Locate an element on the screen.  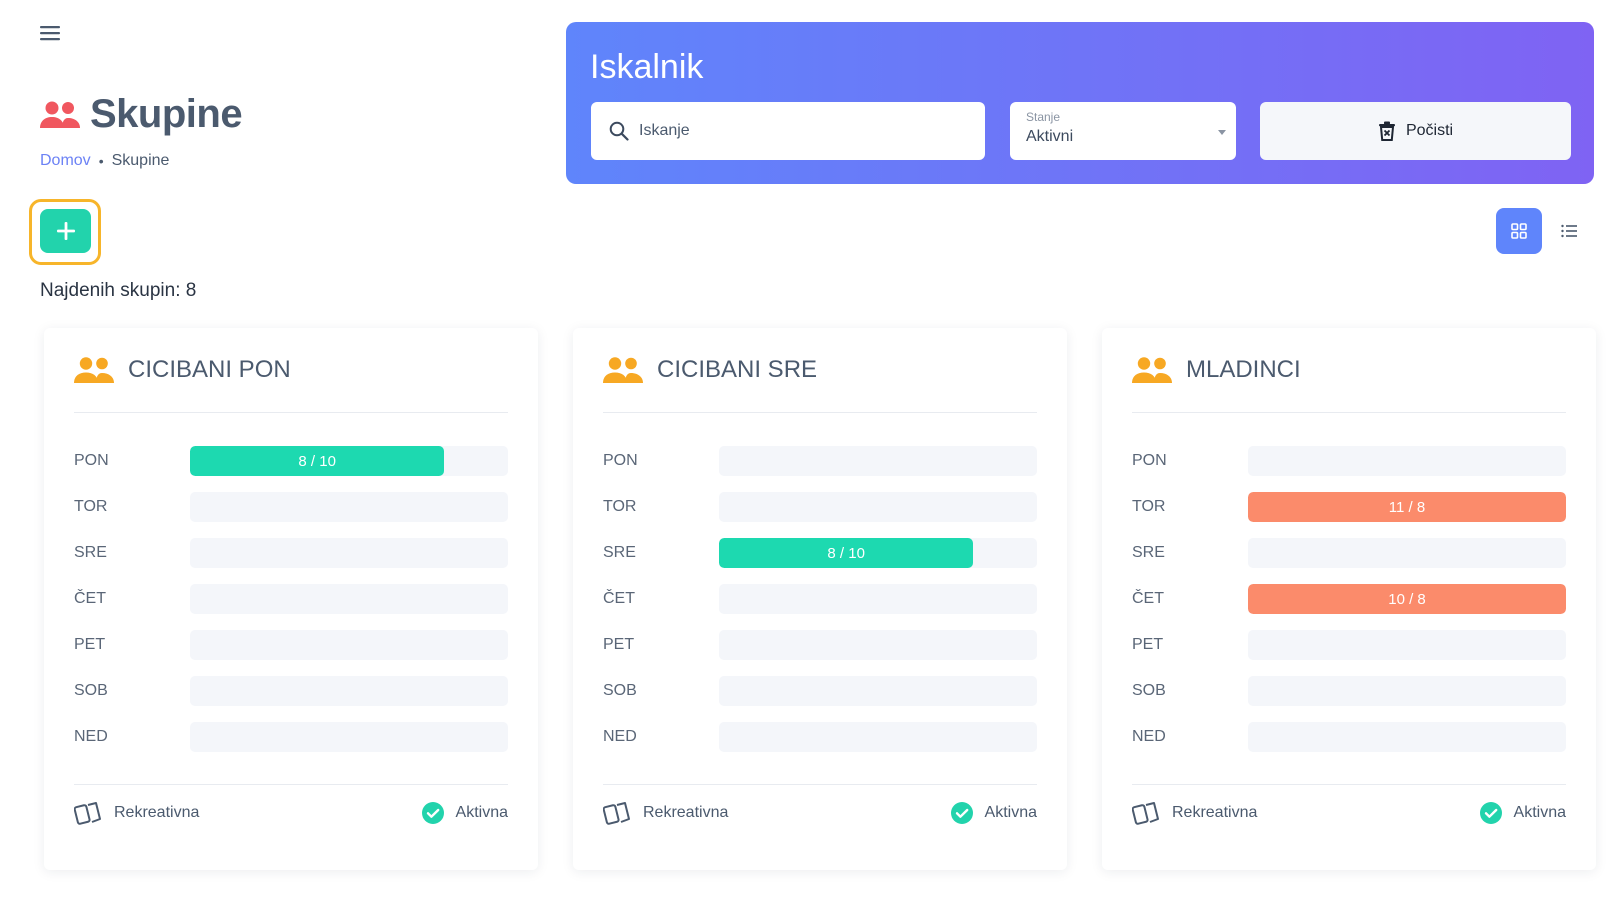
group-card-header: MLADINCI is located at coordinates (1216, 370).